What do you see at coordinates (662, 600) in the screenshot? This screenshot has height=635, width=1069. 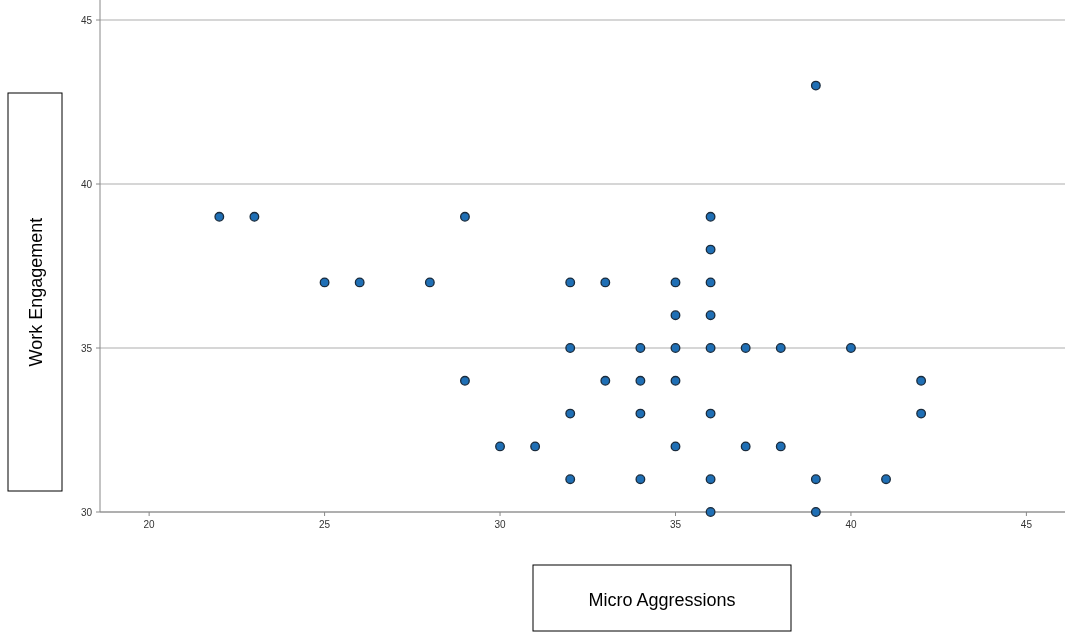 I see `x-axis-title: Micro Aggressions` at bounding box center [662, 600].